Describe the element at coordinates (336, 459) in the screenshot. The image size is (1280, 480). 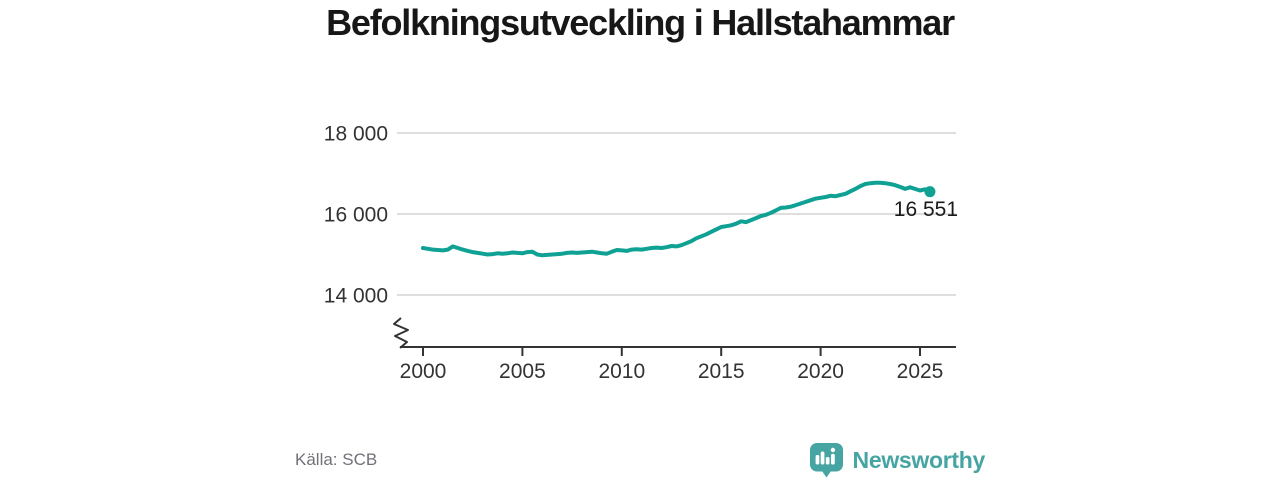
I see `source-label: Källa: SCB` at that location.